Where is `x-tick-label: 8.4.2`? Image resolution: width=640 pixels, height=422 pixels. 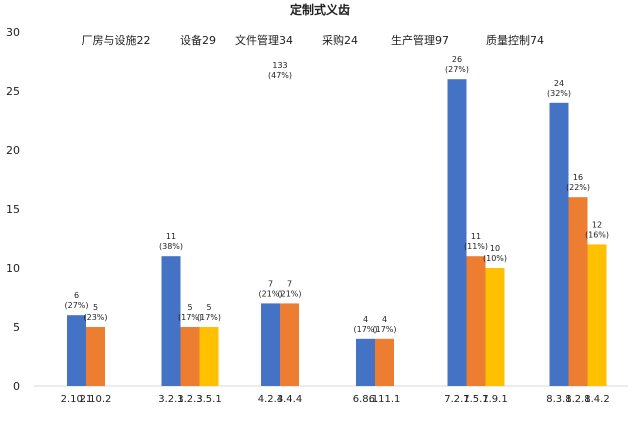 x-tick-label: 8.4.2 is located at coordinates (596, 399).